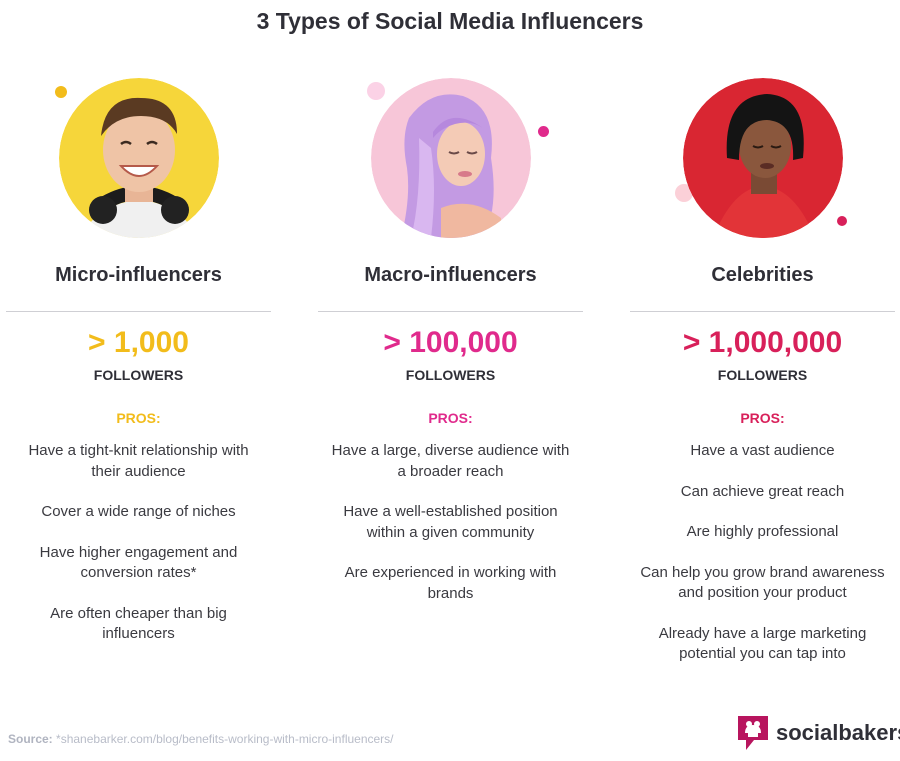 Image resolution: width=900 pixels, height=761 pixels. I want to click on celebrity-photo, so click(762, 158).